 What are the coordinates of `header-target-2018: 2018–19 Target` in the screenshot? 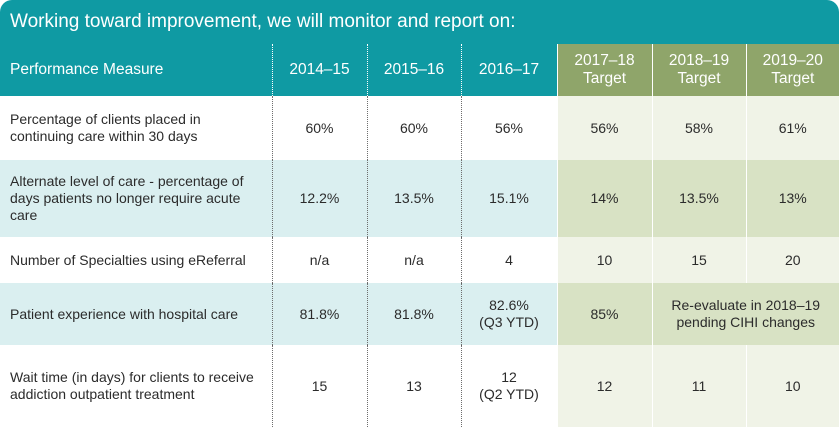 It's located at (698, 70).